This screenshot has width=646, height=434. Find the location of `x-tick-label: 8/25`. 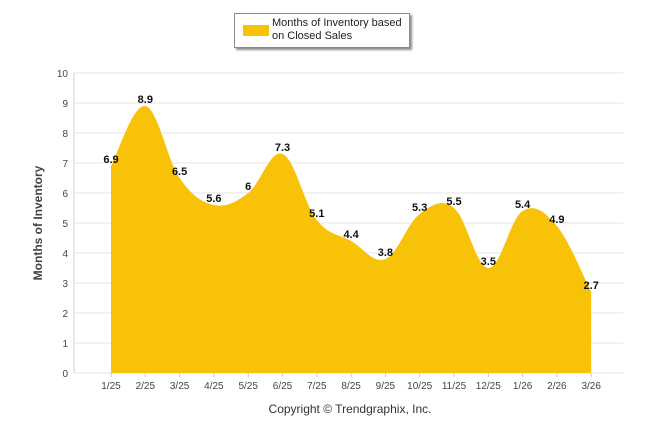

x-tick-label: 8/25 is located at coordinates (351, 386).